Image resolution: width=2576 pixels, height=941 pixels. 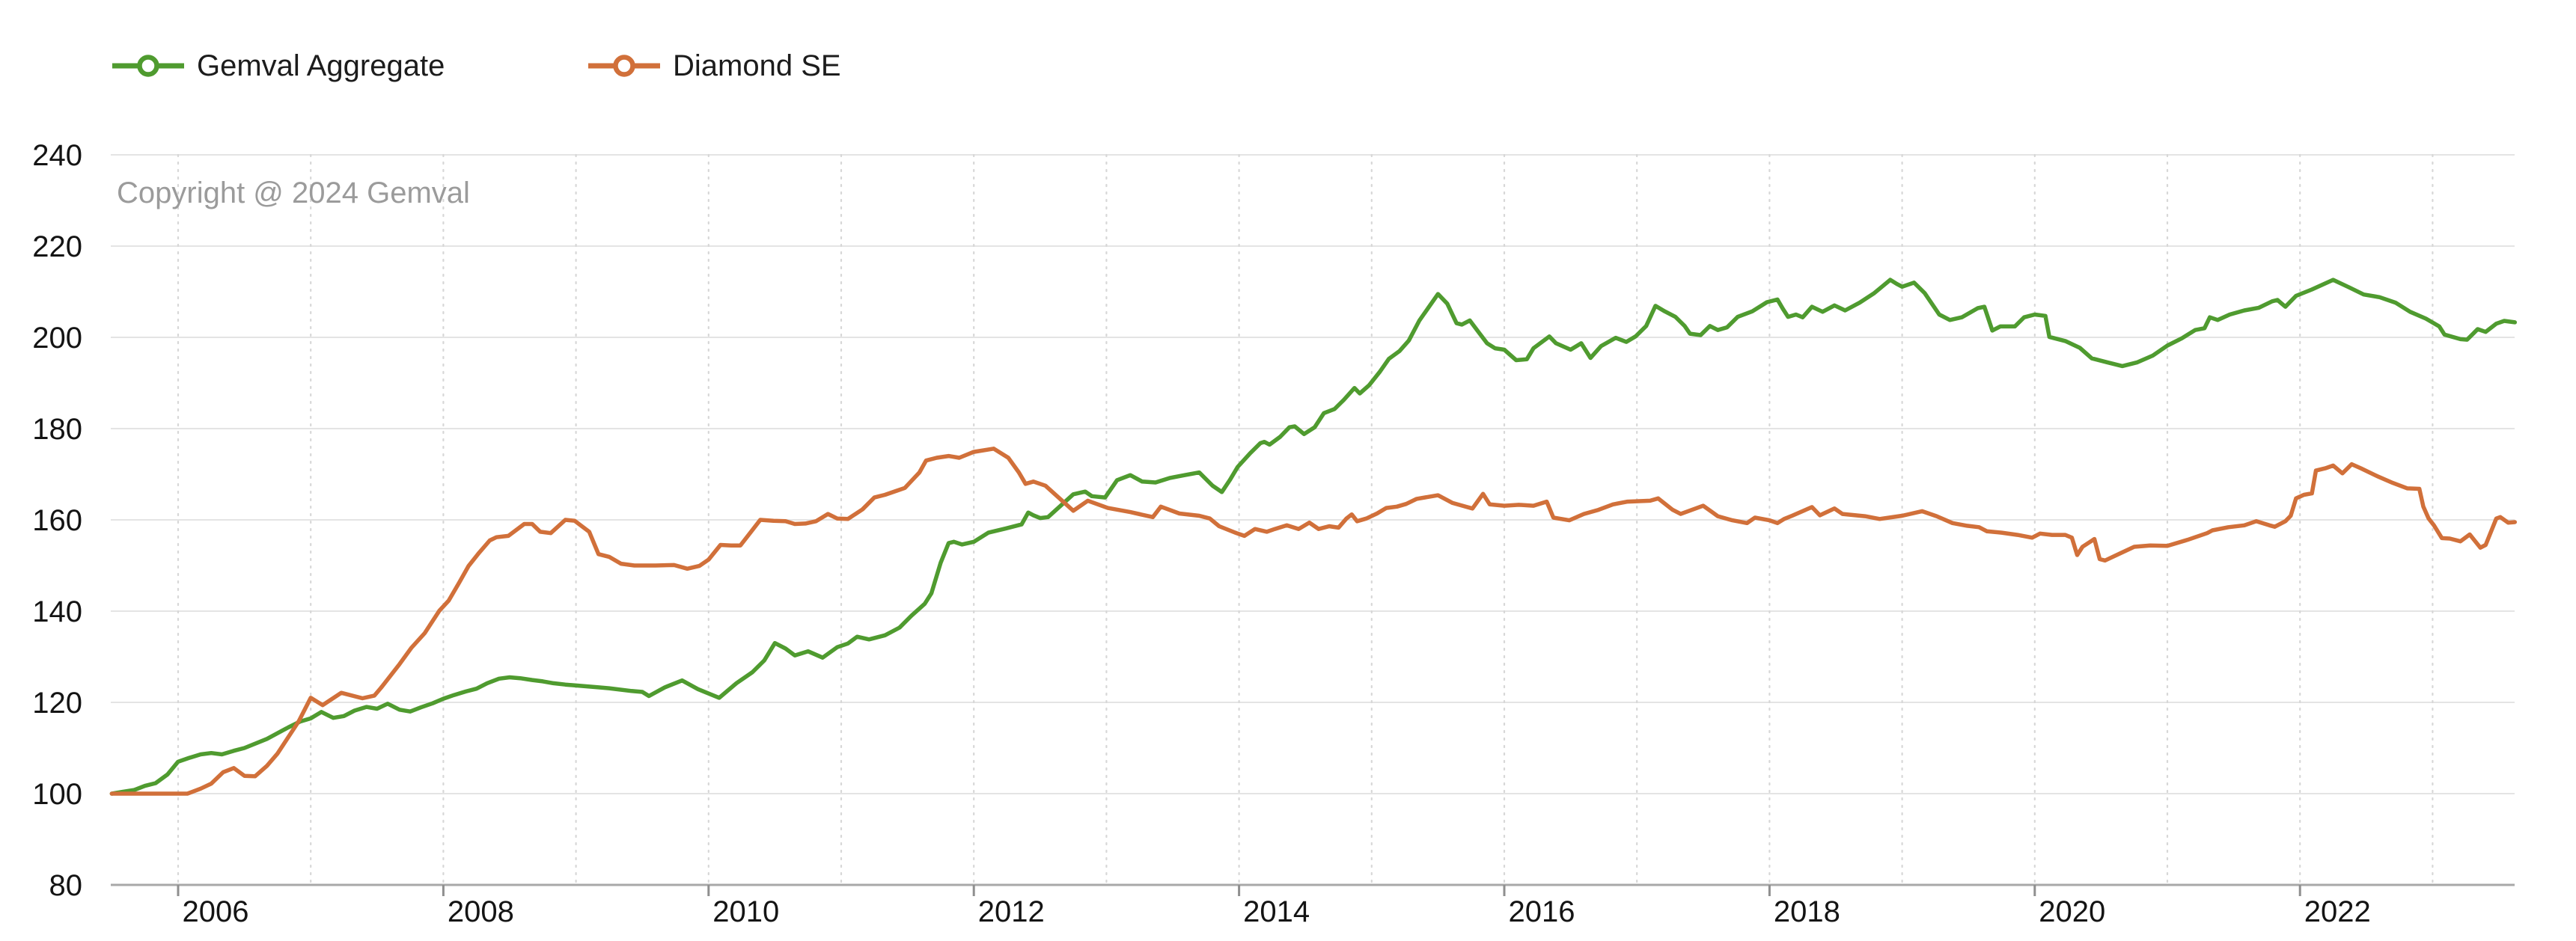 What do you see at coordinates (1542, 911) in the screenshot?
I see `x-tick-label: 2016` at bounding box center [1542, 911].